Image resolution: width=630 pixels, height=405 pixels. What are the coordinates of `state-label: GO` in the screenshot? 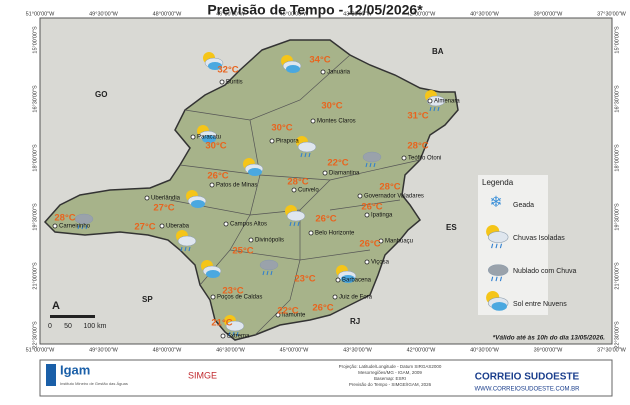 It's located at (101, 94).